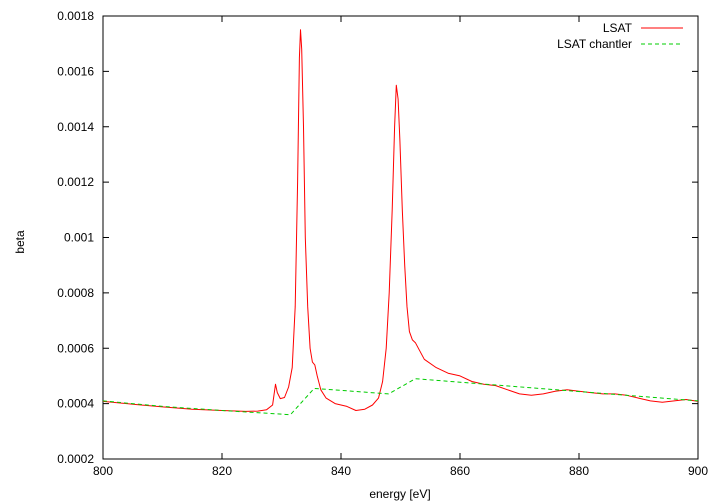  Describe the element at coordinates (400, 397) in the screenshot. I see `series-line-lsat-chantler` at that location.